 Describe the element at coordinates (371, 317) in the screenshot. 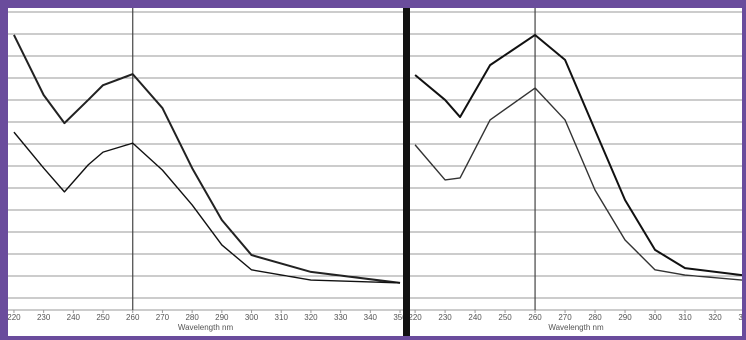

I see `x-tick-label: 340` at that location.